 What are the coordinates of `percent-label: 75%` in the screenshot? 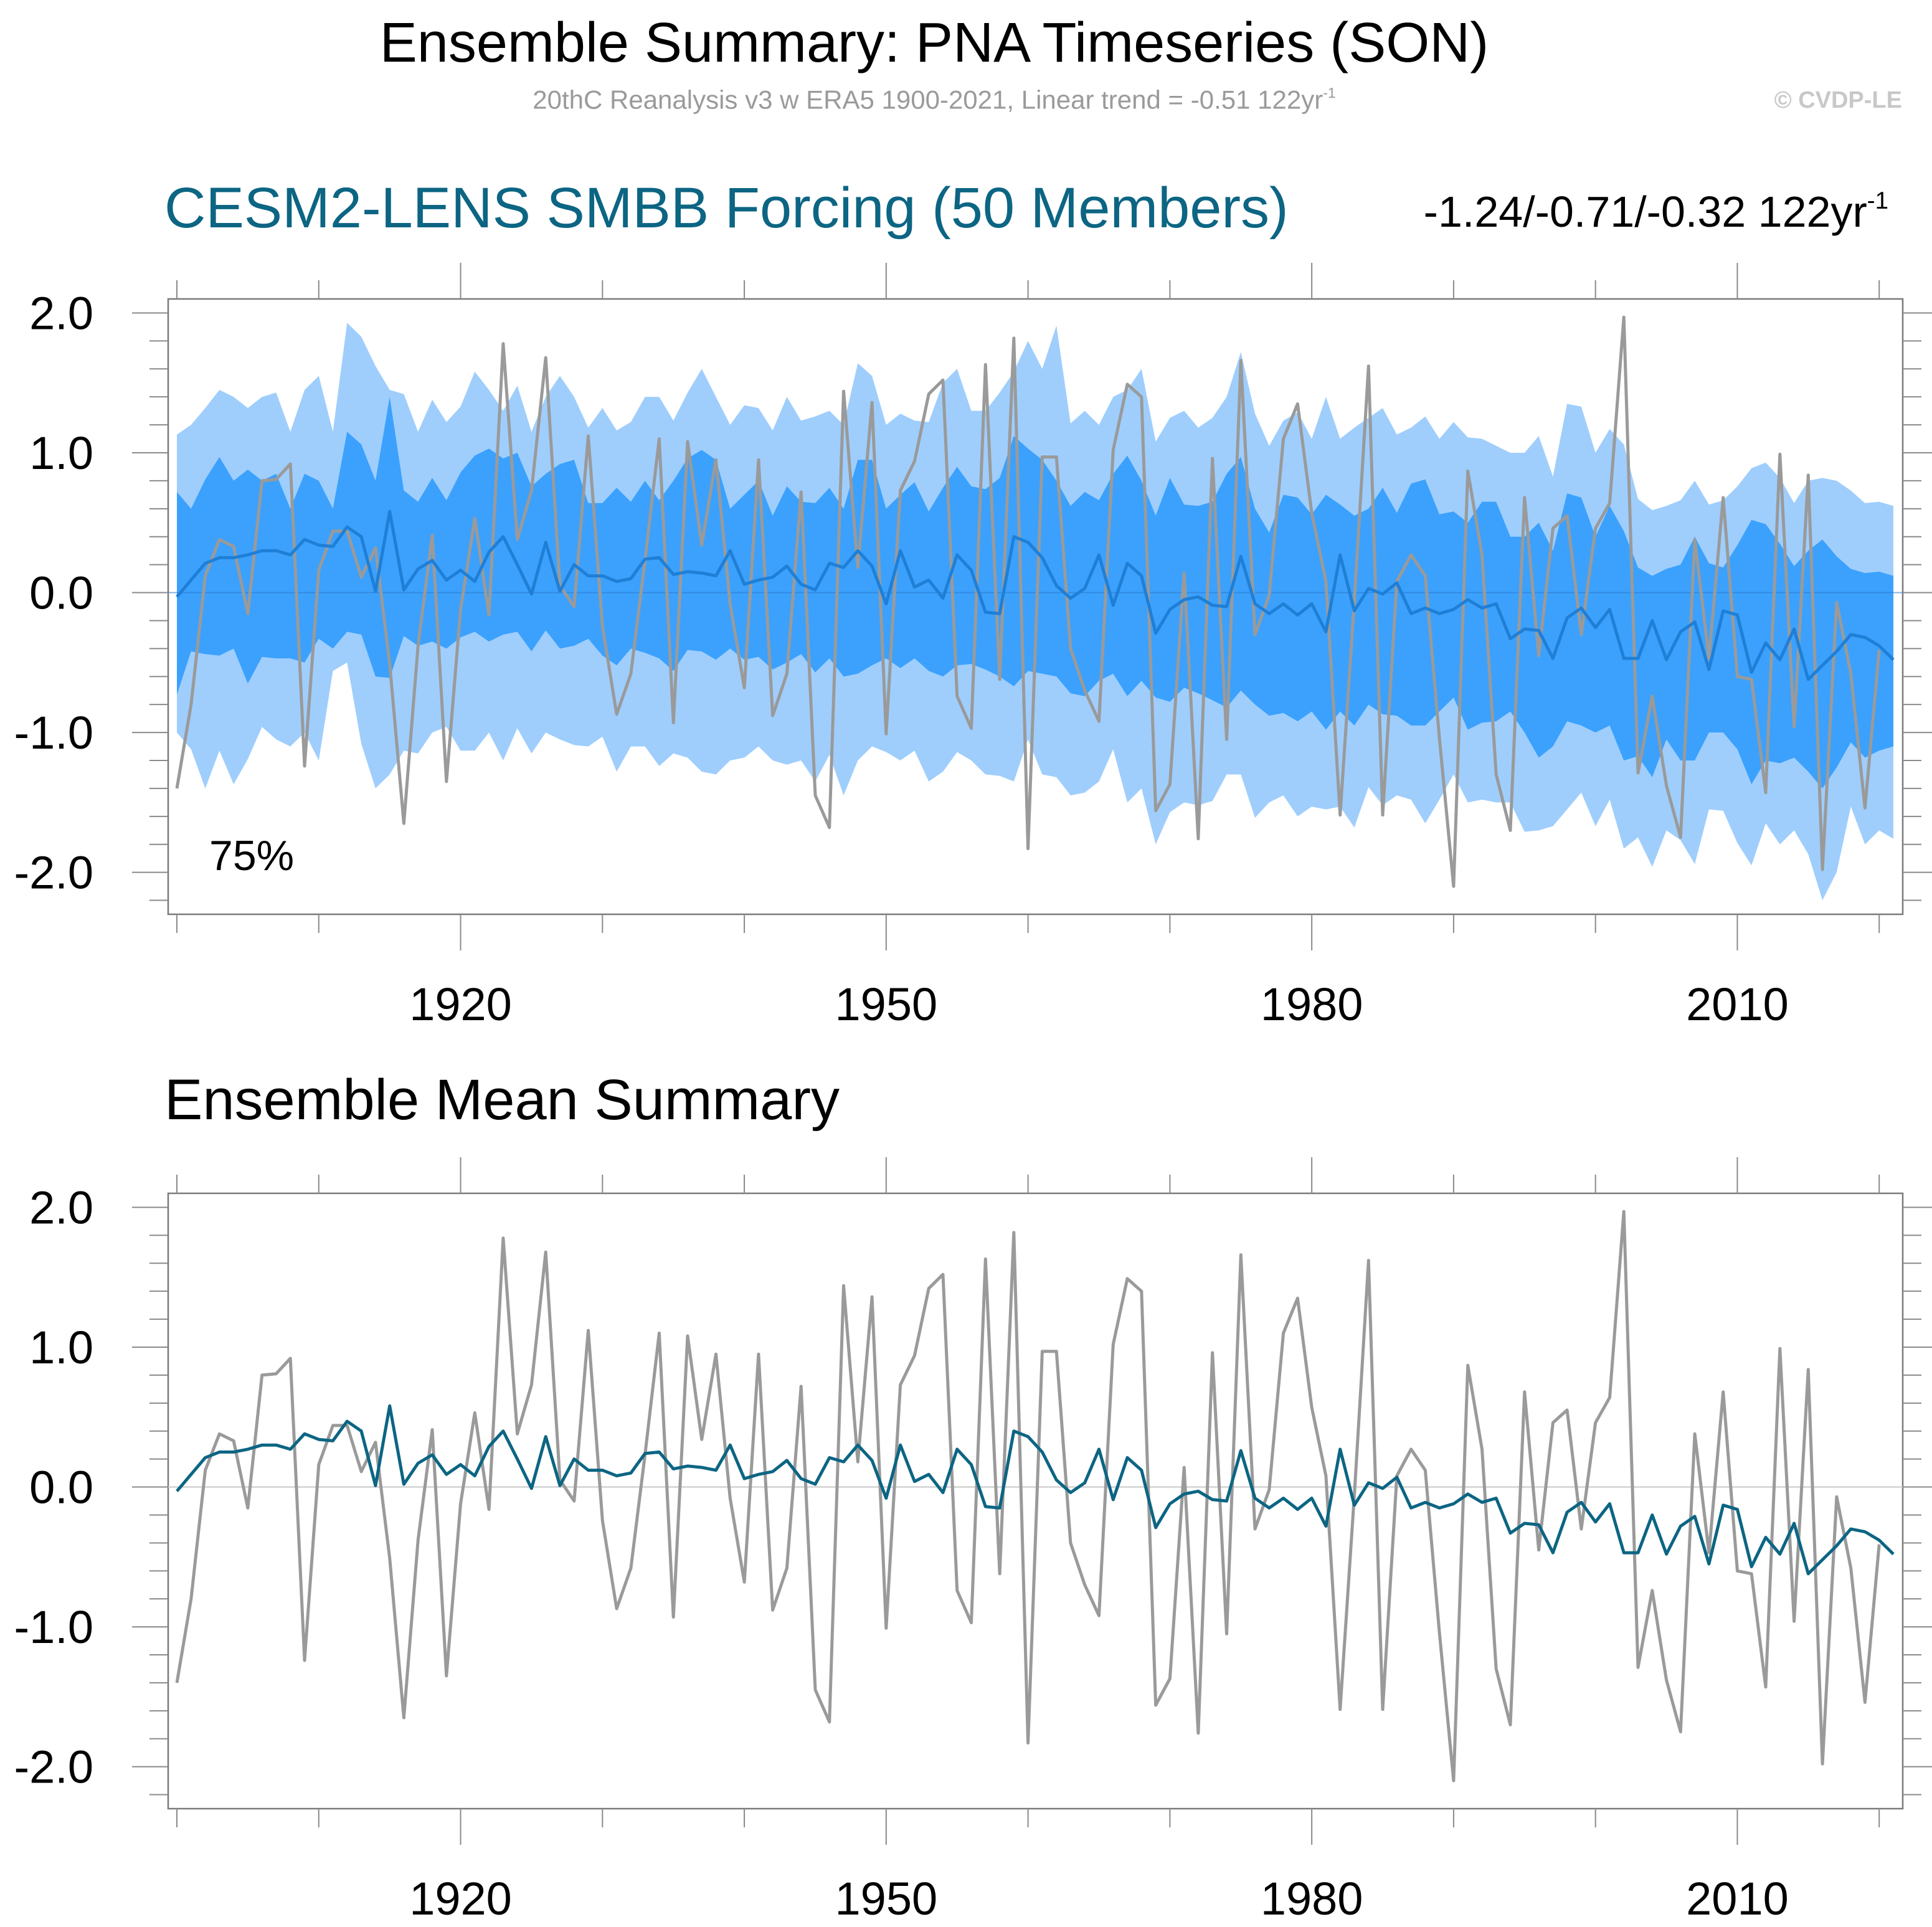 It's located at (252, 855).